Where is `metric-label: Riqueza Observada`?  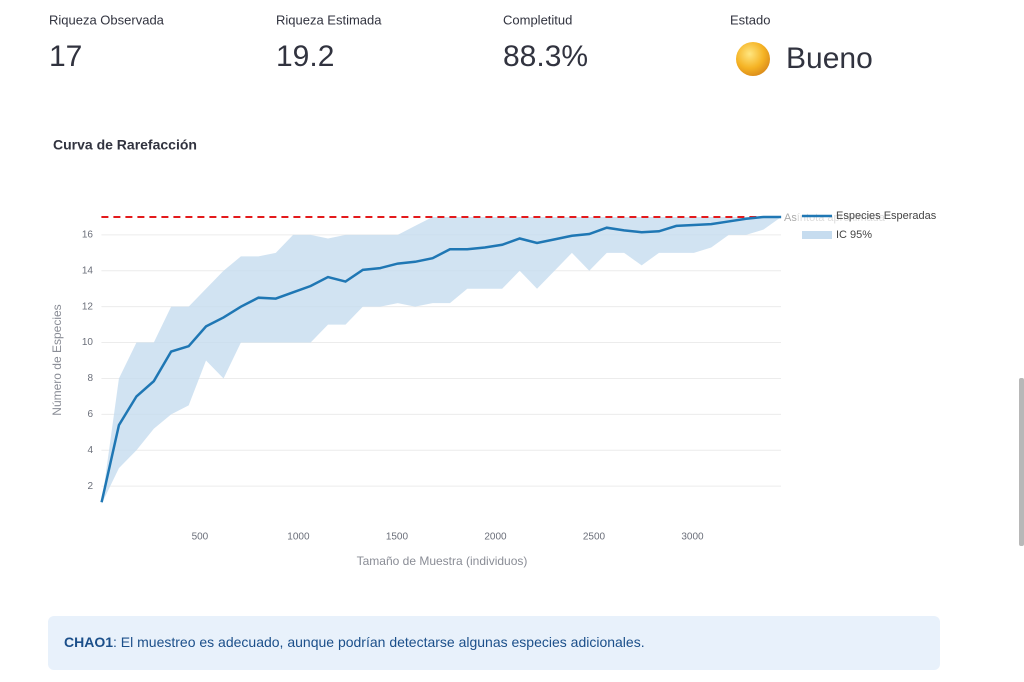
metric-label: Riqueza Observada is located at coordinates (107, 19).